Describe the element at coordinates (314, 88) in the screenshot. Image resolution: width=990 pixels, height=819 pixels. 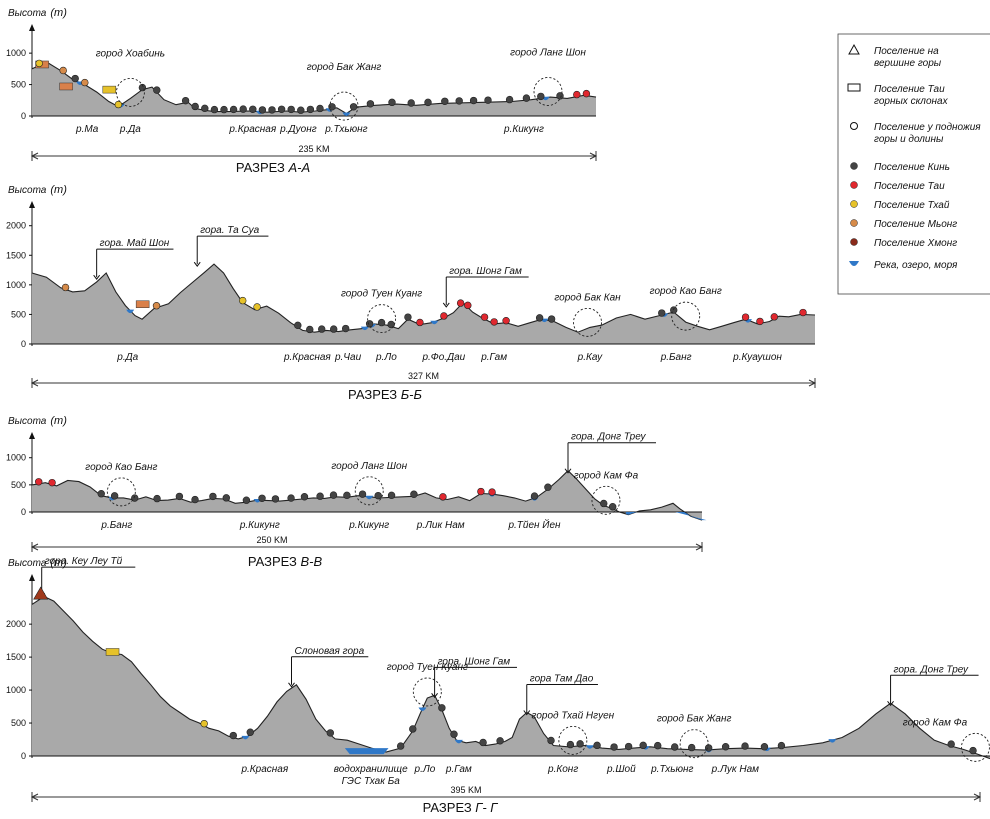
I see `terrain-outline` at that location.